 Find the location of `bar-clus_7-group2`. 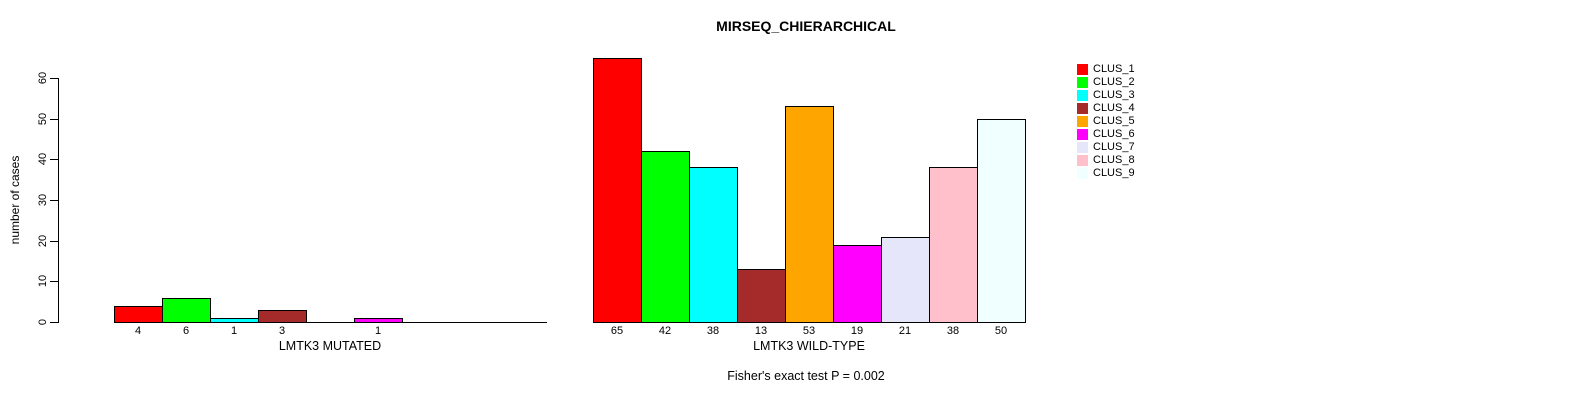

bar-clus_7-group2 is located at coordinates (905, 280).